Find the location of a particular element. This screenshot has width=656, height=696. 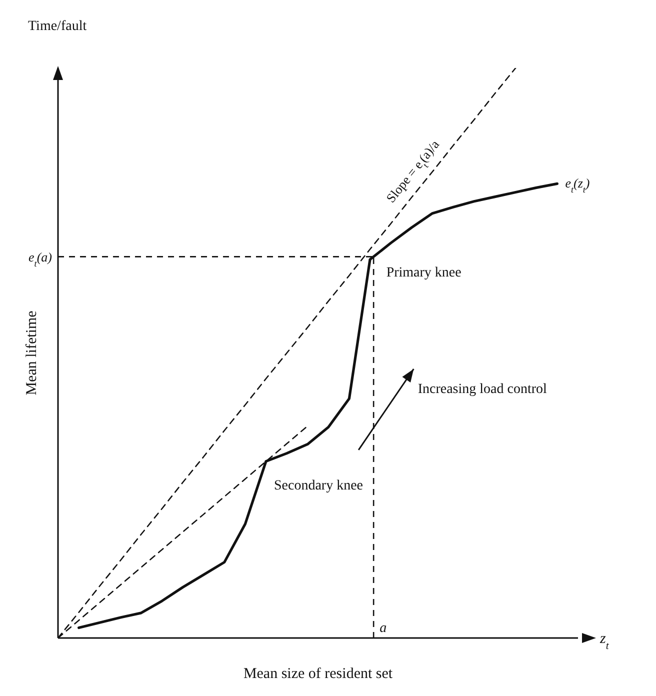

text: z$_{t}$ is located at coordinates (604, 641).